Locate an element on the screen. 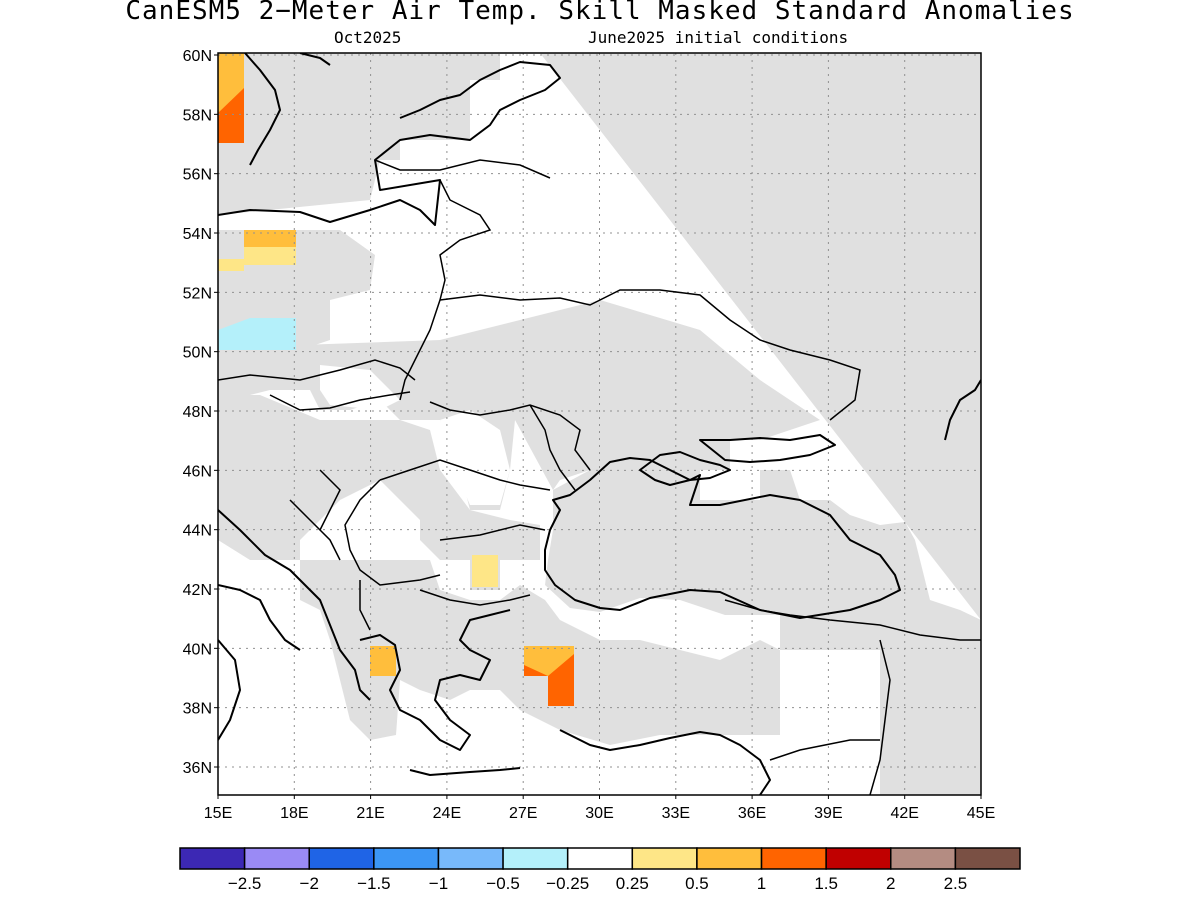 Image resolution: width=1200 pixels, height=900 pixels. lat-tick-label: 58N is located at coordinates (197, 115).